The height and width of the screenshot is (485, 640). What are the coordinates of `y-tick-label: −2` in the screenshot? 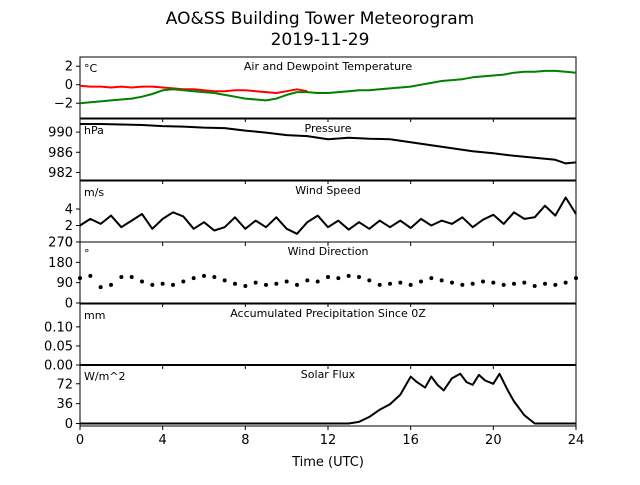 It's located at (63, 104).